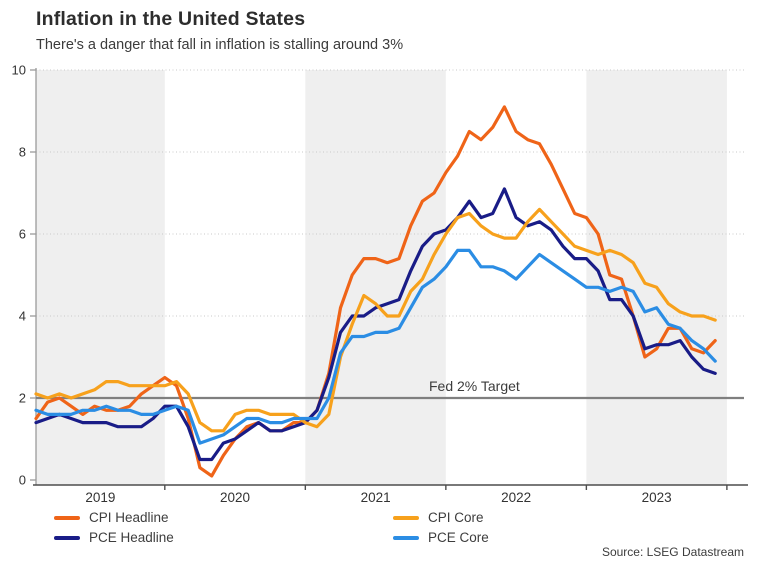 The image size is (757, 568). What do you see at coordinates (19, 70) in the screenshot?
I see `y-axis-label: 10` at bounding box center [19, 70].